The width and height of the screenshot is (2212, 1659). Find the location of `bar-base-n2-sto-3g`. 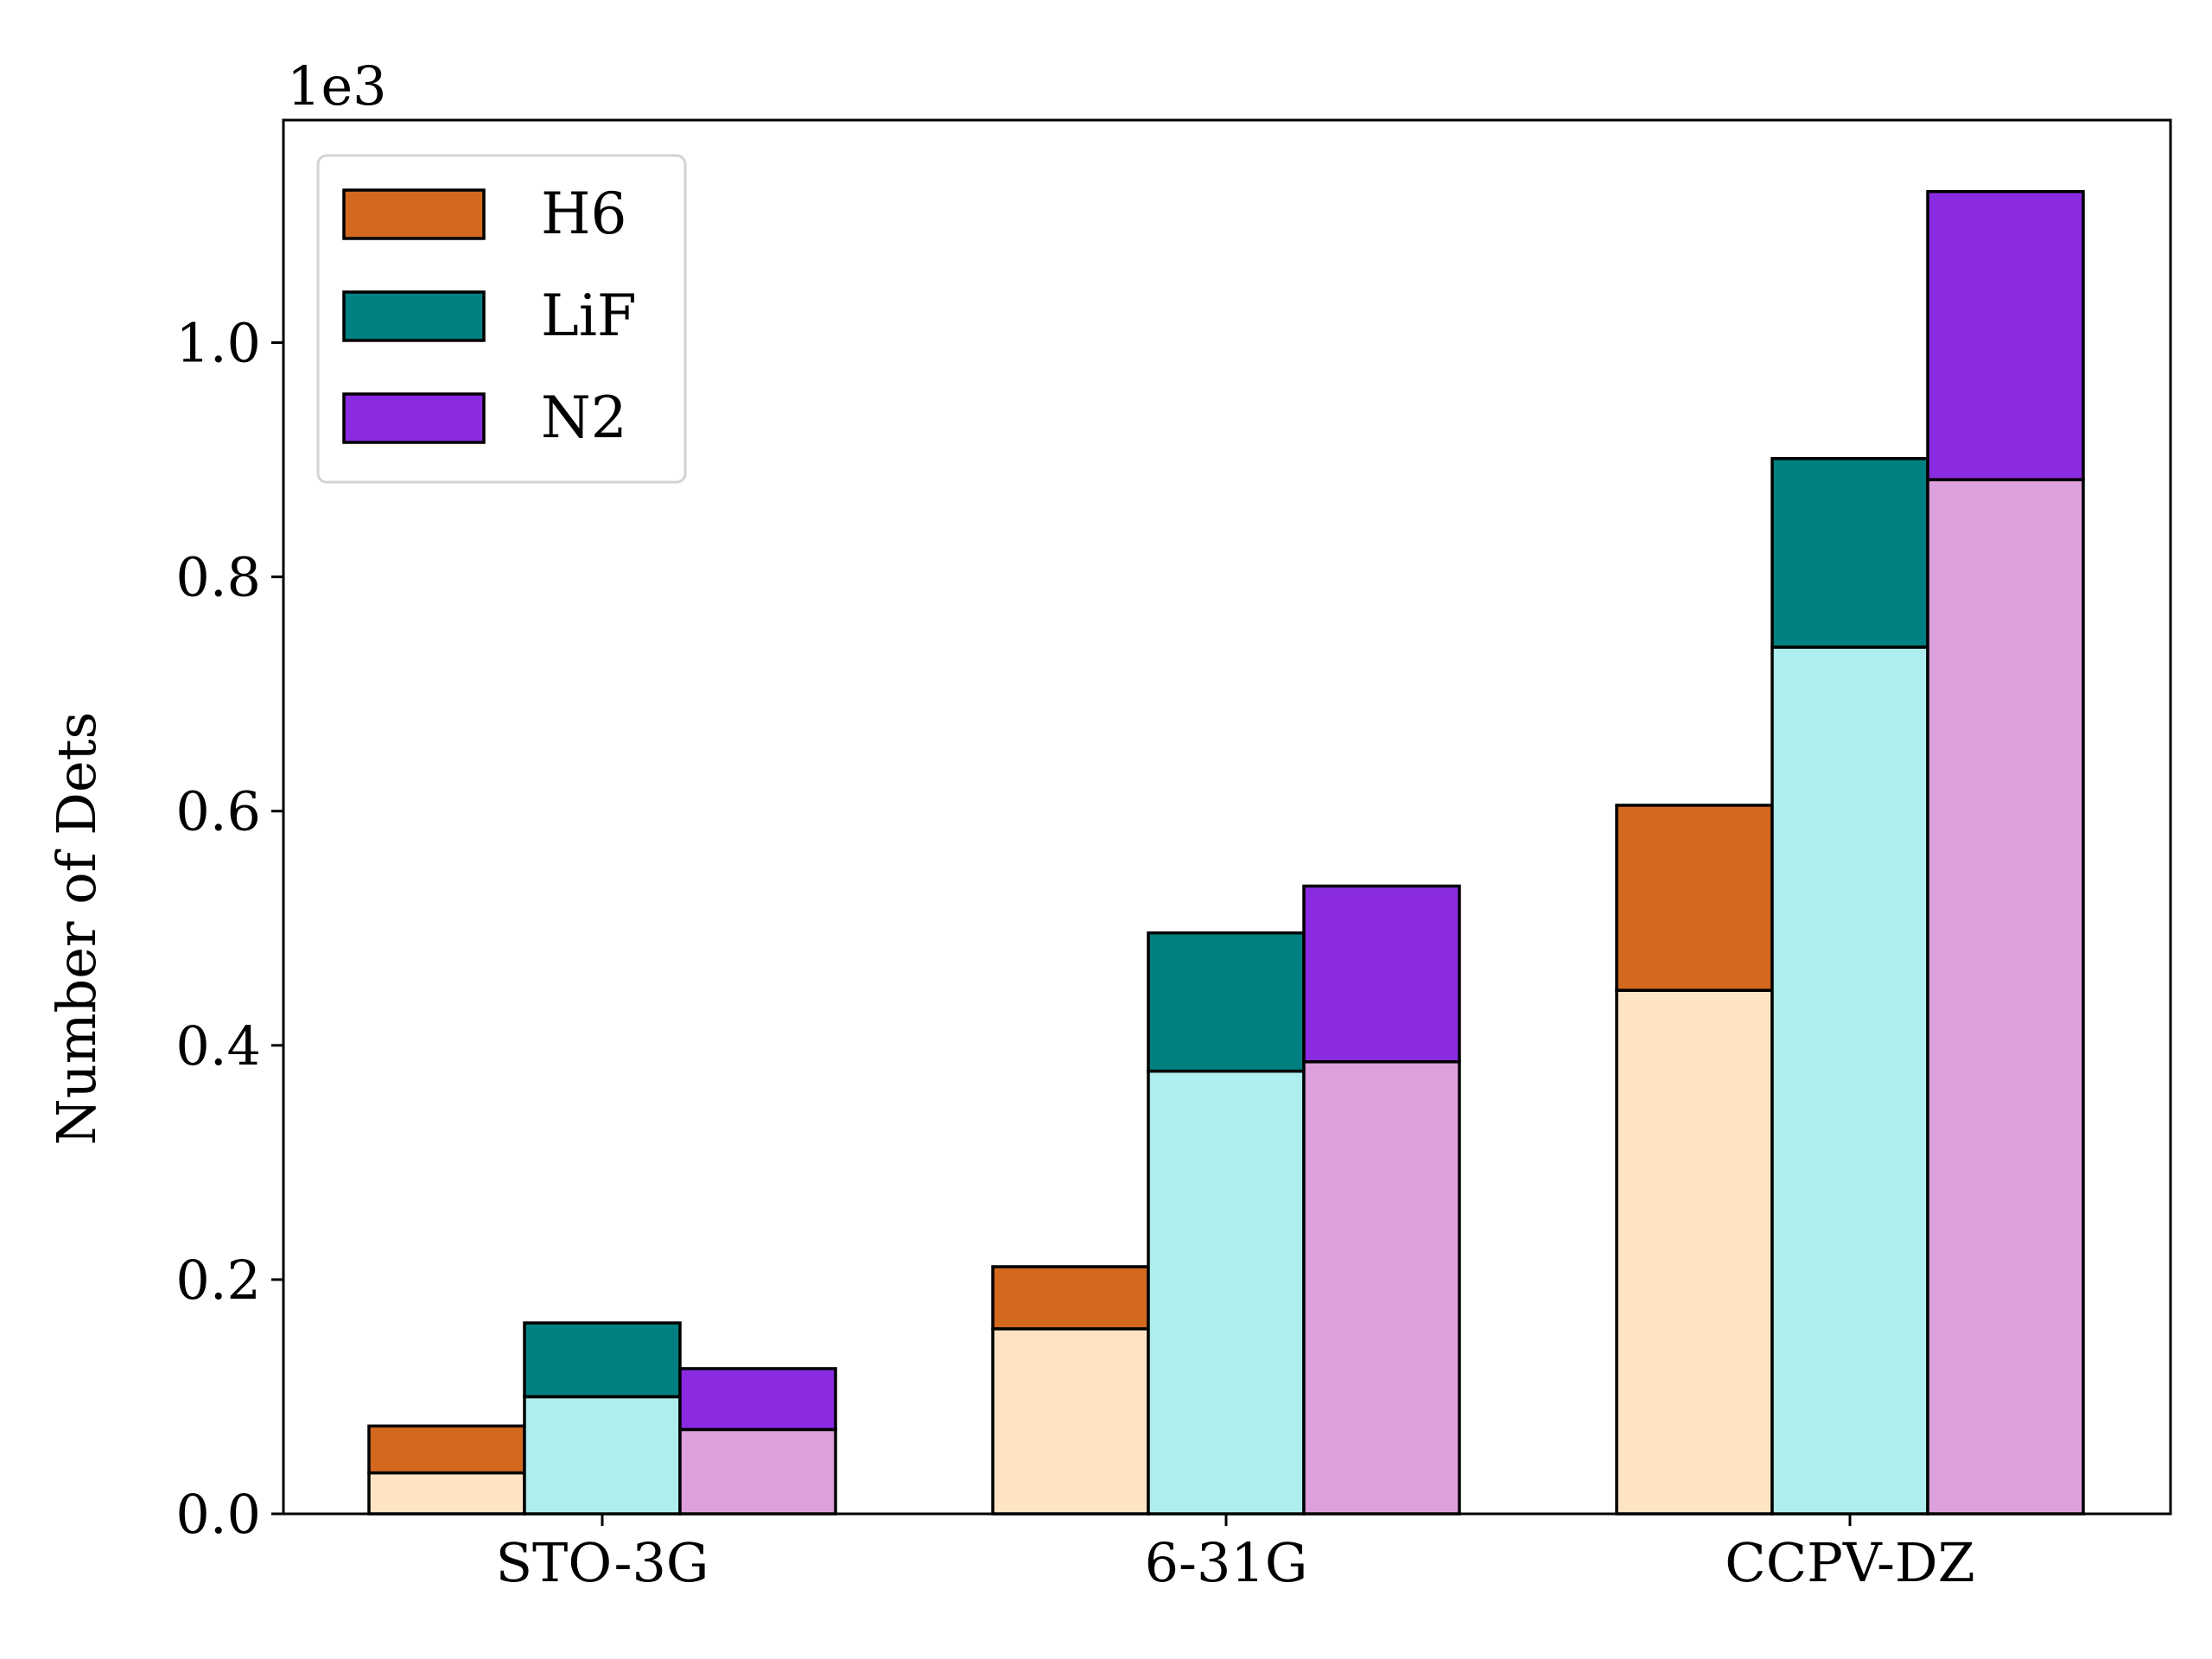

bar-base-n2-sto-3g is located at coordinates (757, 1471).